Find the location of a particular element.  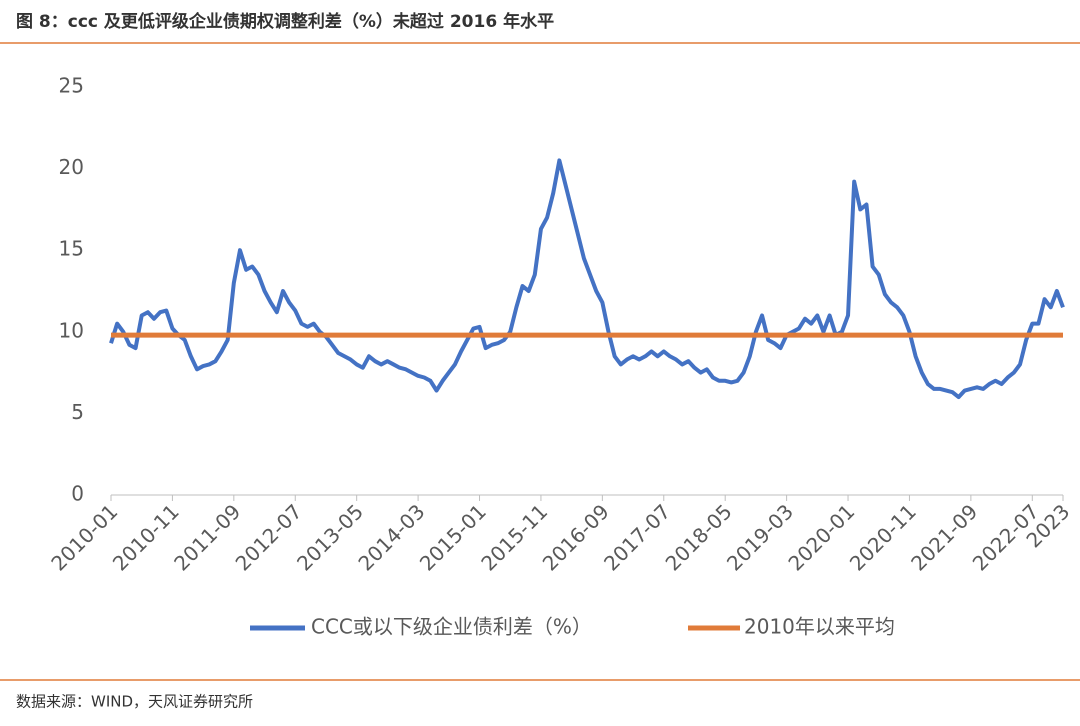

y-tick-label: 20 is located at coordinates (71, 167).